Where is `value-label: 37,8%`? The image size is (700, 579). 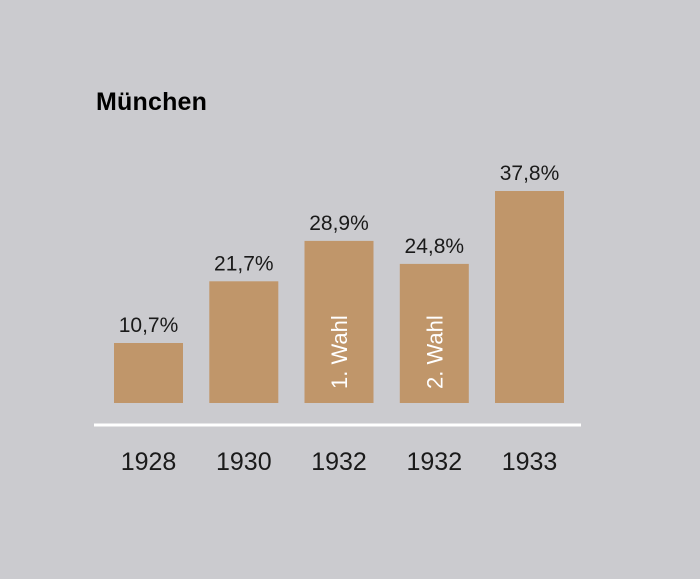 value-label: 37,8% is located at coordinates (530, 173).